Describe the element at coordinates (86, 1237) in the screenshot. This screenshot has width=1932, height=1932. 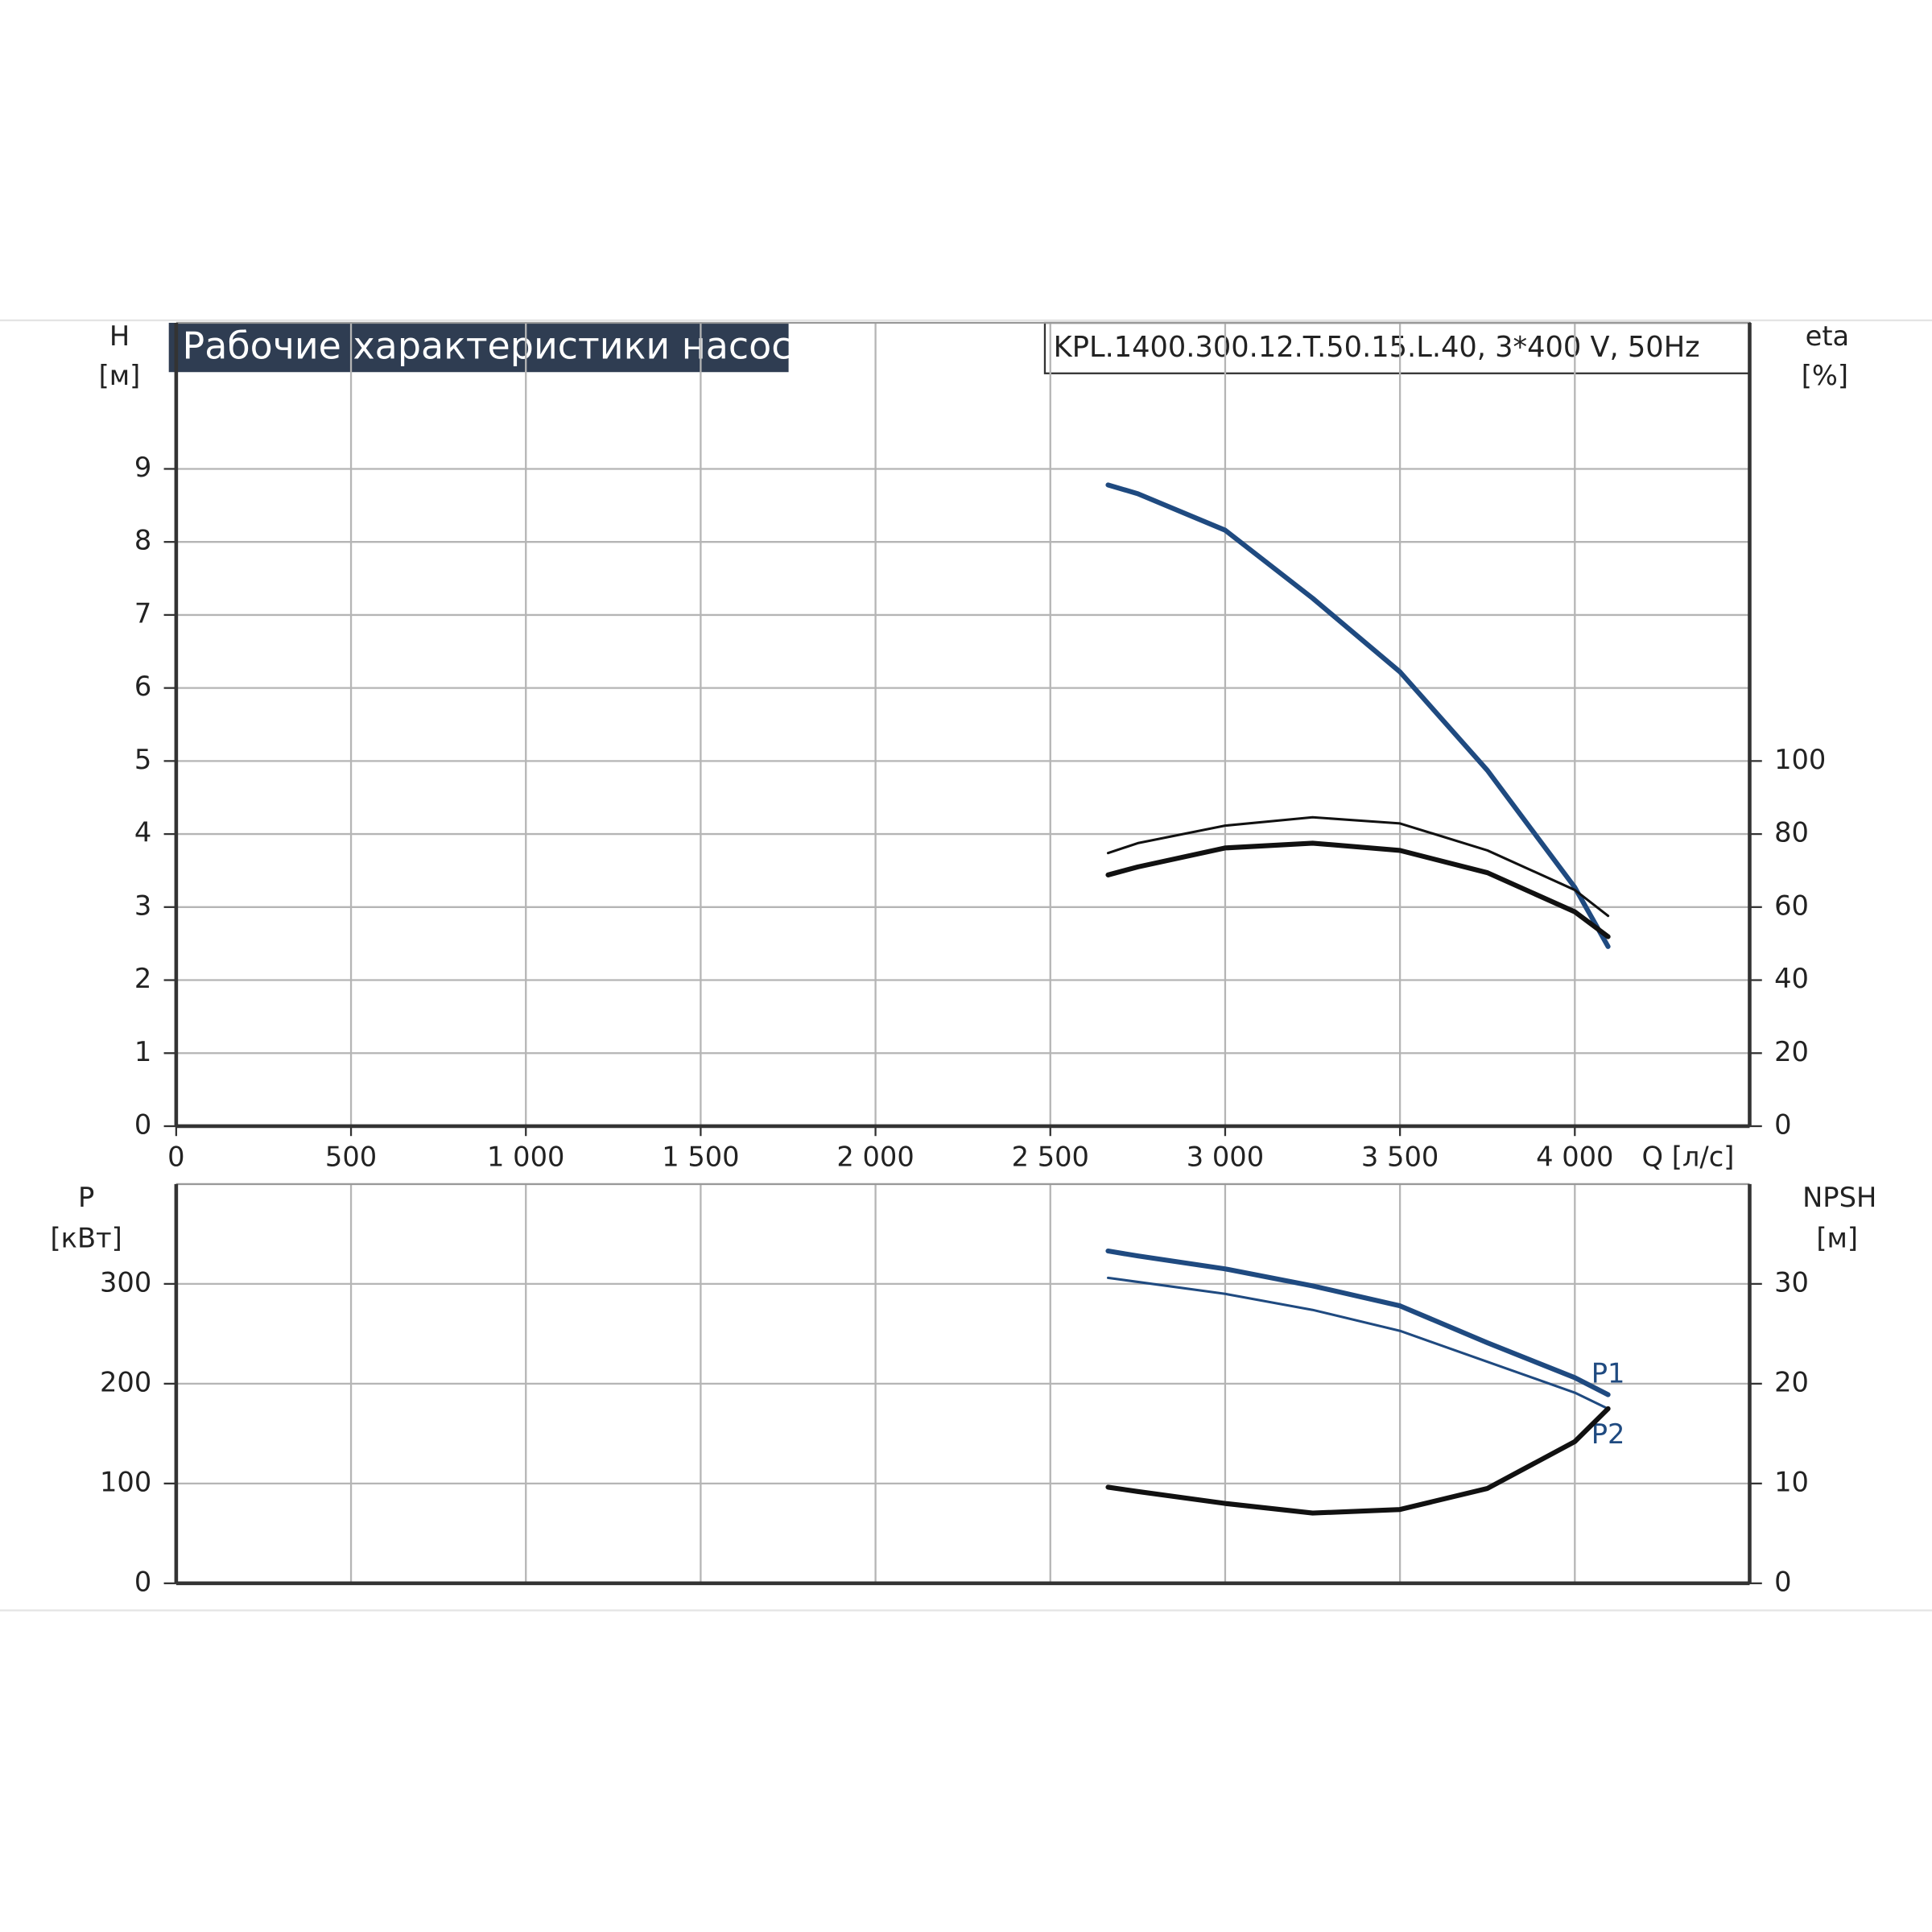
I see `y-axis-unit: [кВт]` at that location.